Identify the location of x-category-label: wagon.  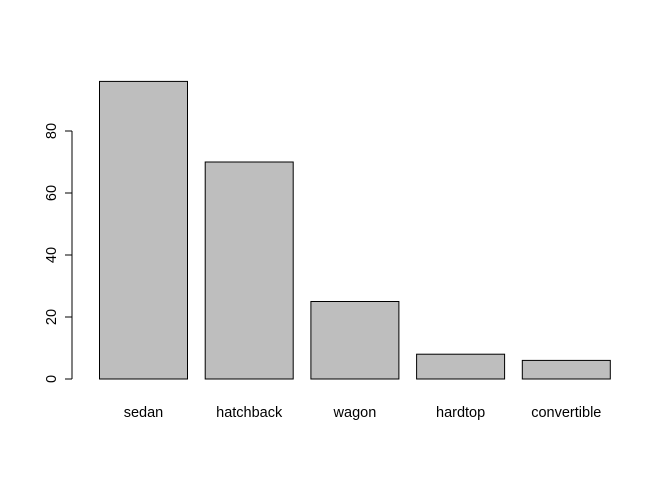
(355, 413).